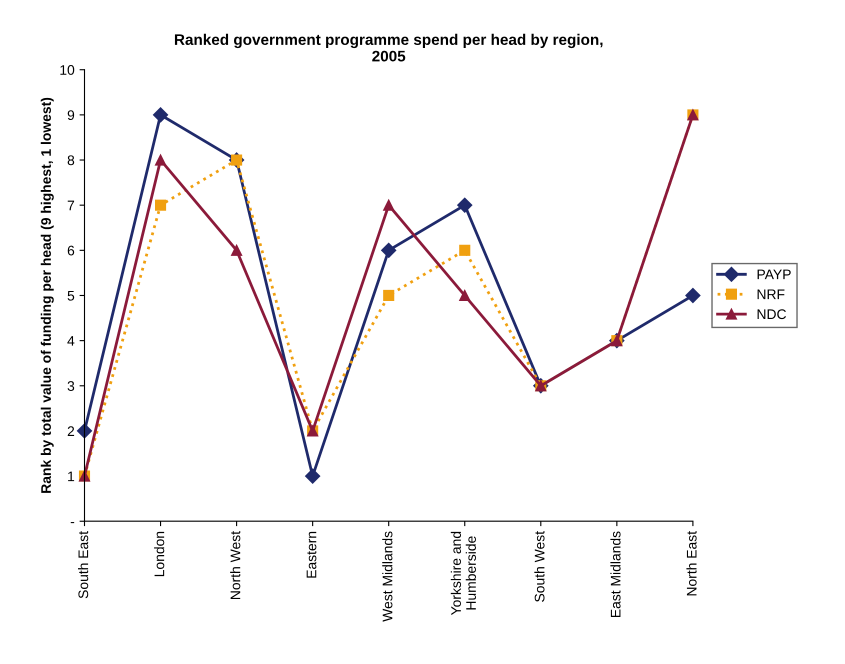  I want to click on x-tick-label: South West, so click(539, 566).